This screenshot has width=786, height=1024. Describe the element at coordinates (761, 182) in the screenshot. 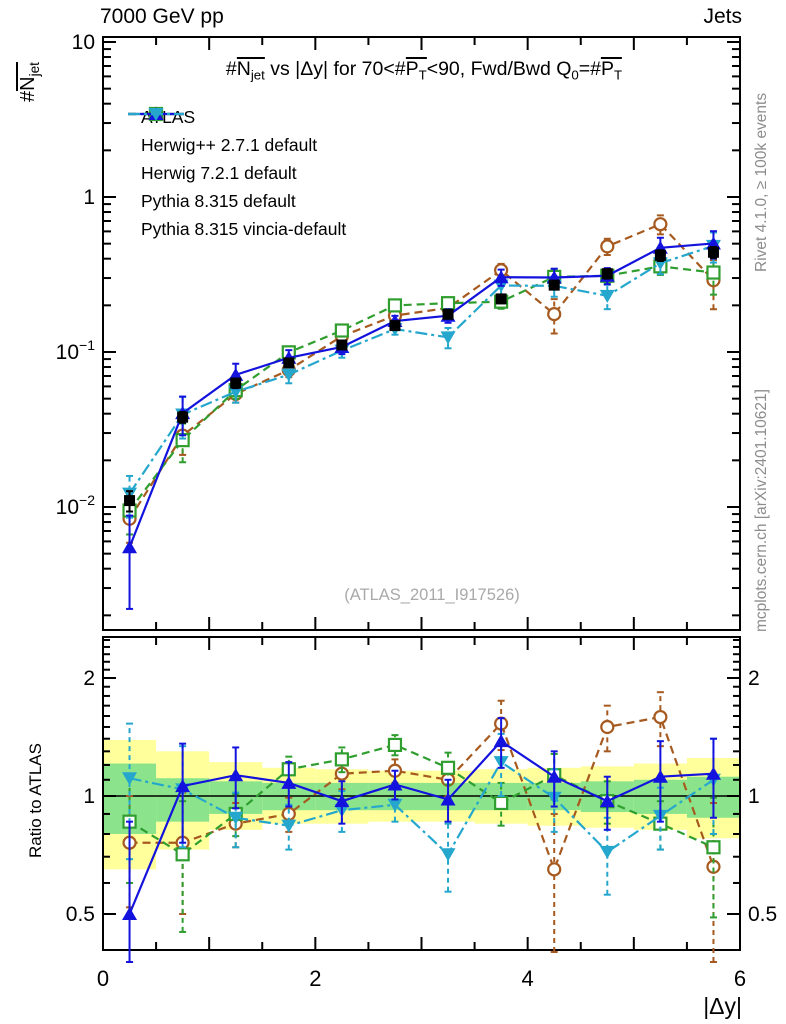

I see `rivet-version-note: Rivet 4.1.0, ≥ 100k events` at that location.